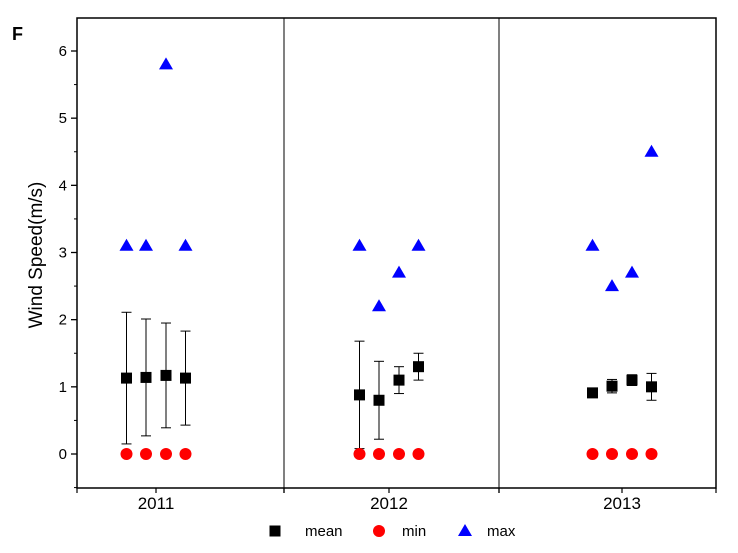 The height and width of the screenshot is (553, 738). I want to click on y-tick-label: 3, so click(63, 253).